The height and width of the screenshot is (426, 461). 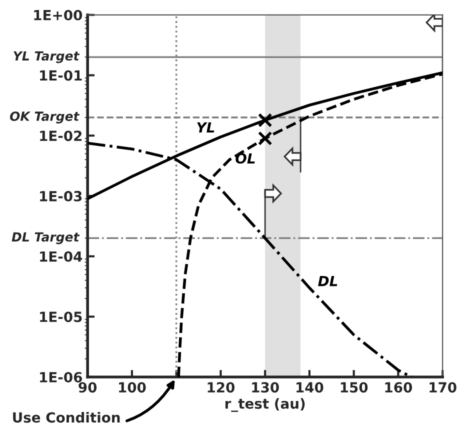 What do you see at coordinates (310, 387) in the screenshot?
I see `x-tick-label: 140` at bounding box center [310, 387].